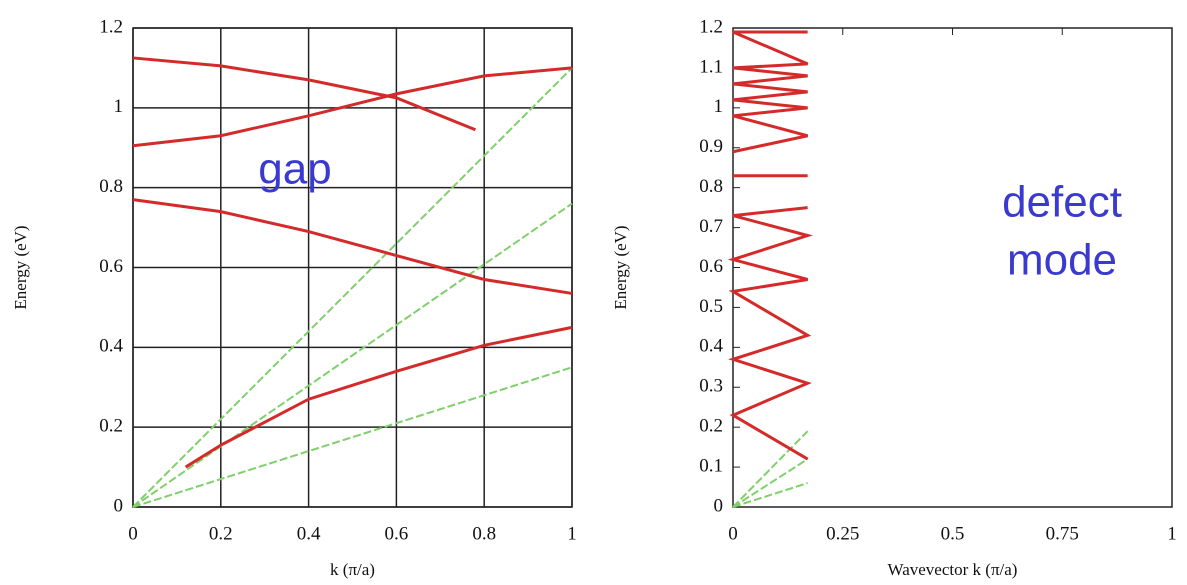  What do you see at coordinates (484, 533) in the screenshot?
I see `x-tick-label: 0.8` at bounding box center [484, 533].